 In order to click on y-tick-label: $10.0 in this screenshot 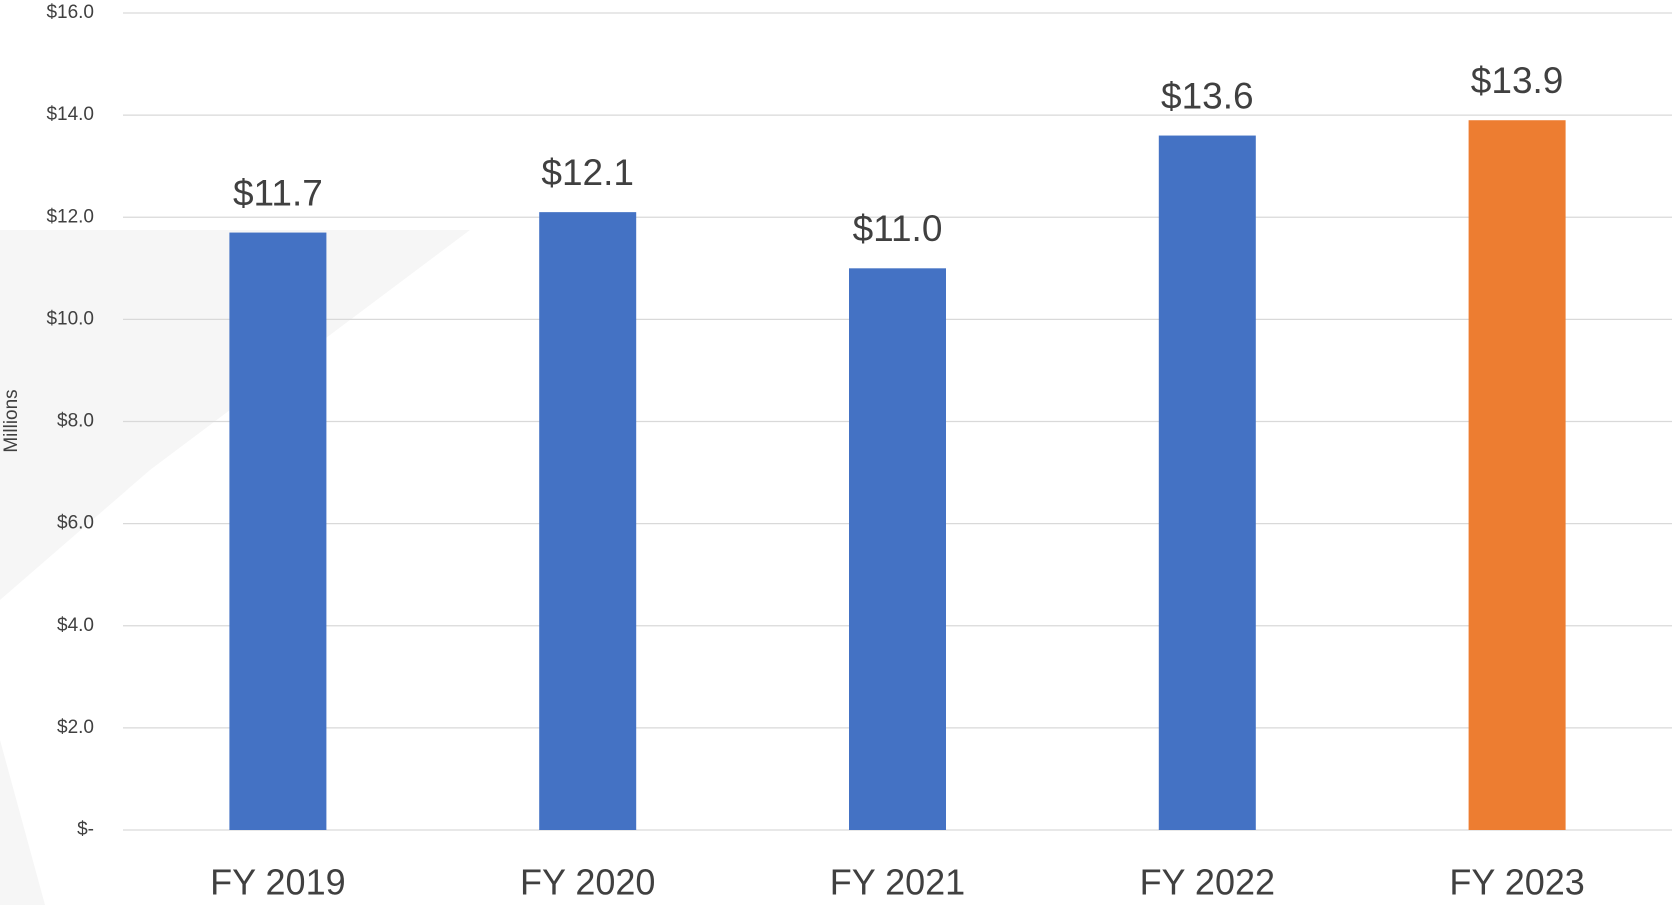, I will do `click(70, 318)`.